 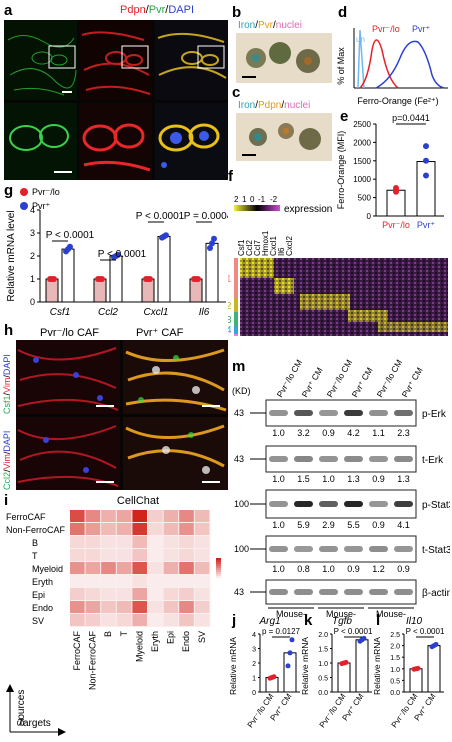 What do you see at coordinates (257, 208) in the screenshot?
I see `panel-f-colorbar` at bounding box center [257, 208].